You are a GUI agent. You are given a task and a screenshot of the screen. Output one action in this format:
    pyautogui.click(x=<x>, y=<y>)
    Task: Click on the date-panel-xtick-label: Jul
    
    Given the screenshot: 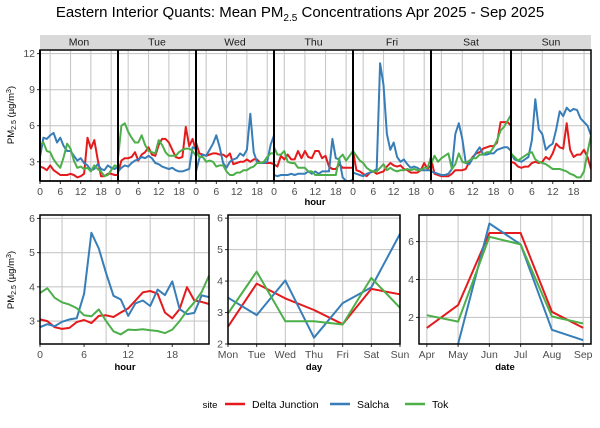 What is the action you would take?
    pyautogui.click(x=520, y=355)
    